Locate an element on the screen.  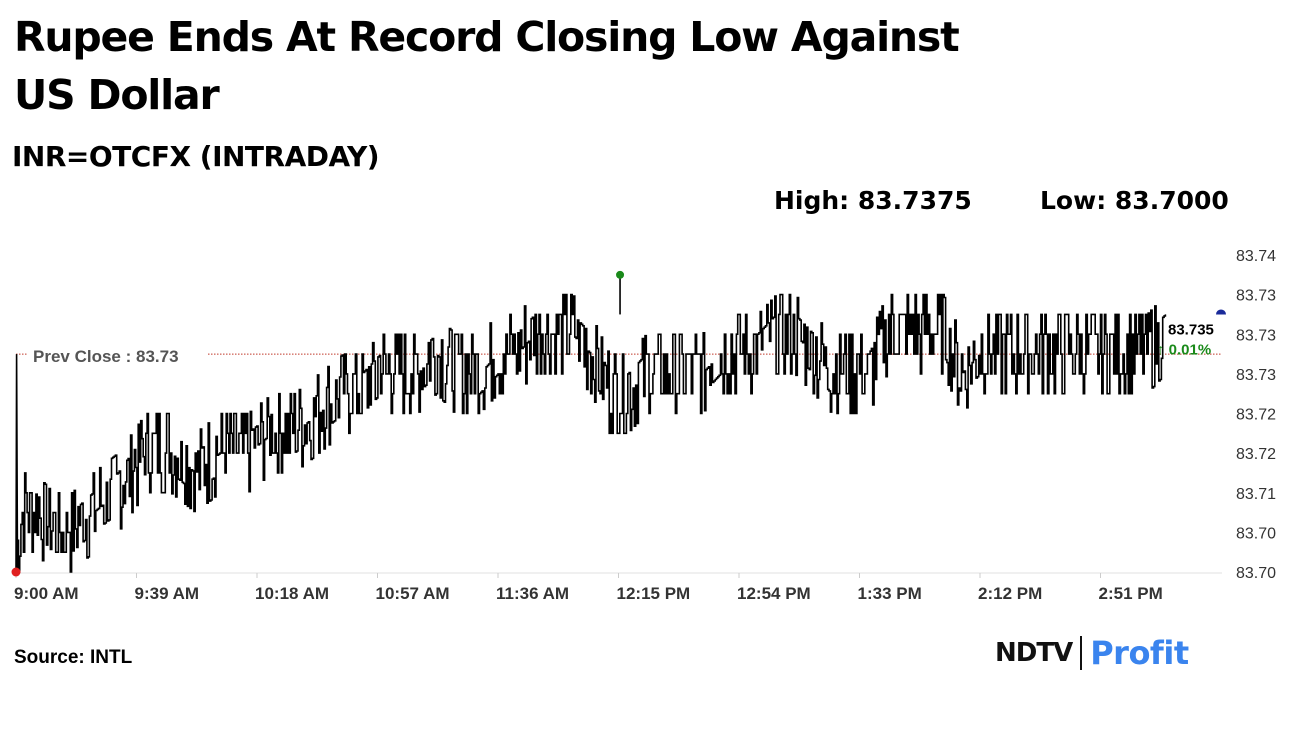
high-point-marker is located at coordinates (620, 274).